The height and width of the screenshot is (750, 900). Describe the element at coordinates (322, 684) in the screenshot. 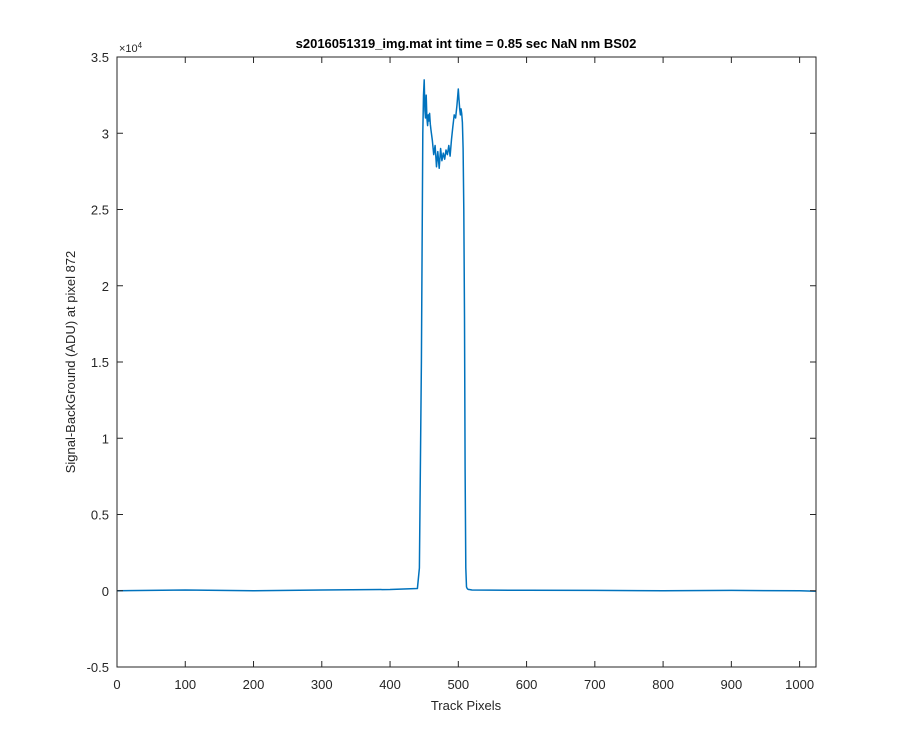

I see `x-tick-label: 300` at that location.